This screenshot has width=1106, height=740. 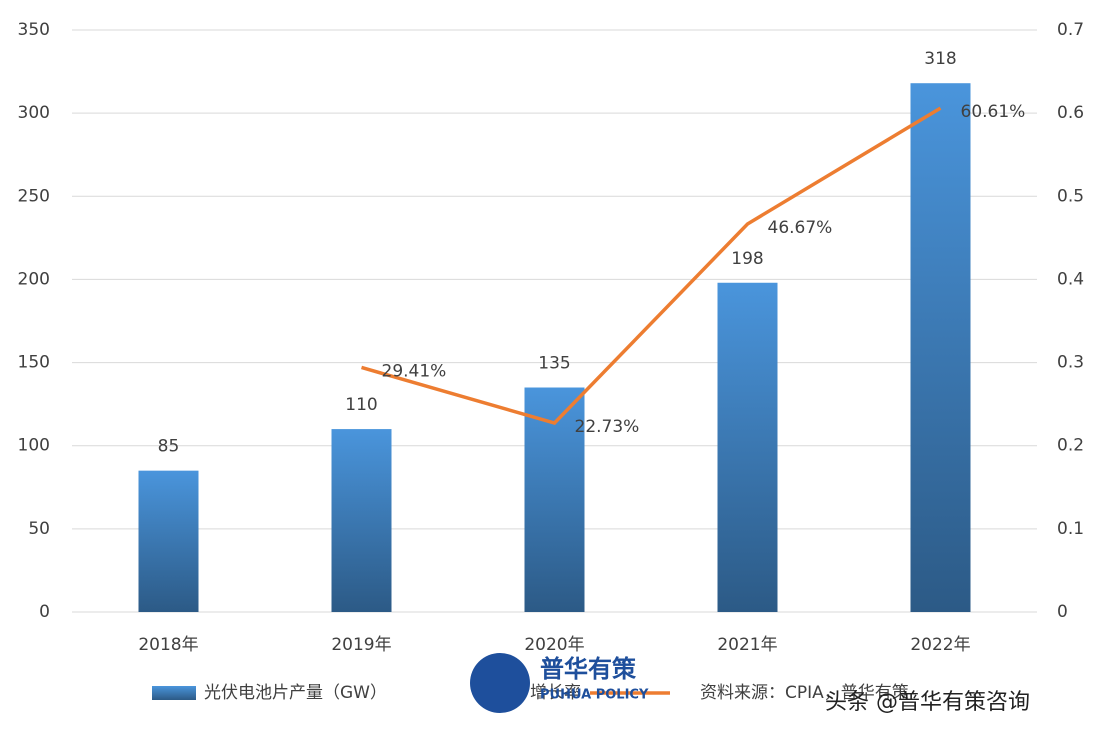 What do you see at coordinates (804, 693) in the screenshot?
I see `source: 资料来源：CPIA，普华有策` at bounding box center [804, 693].